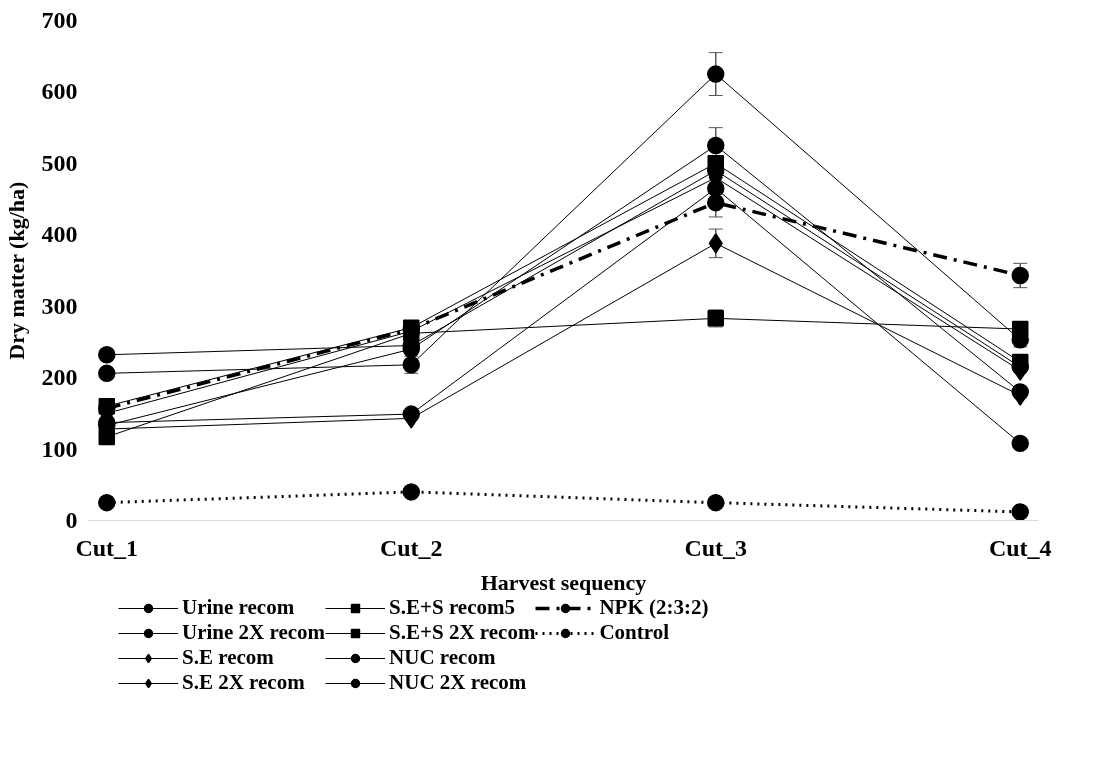 The width and height of the screenshot is (1105, 781). What do you see at coordinates (59, 162) in the screenshot?
I see `y-tick-label: 500` at bounding box center [59, 162].